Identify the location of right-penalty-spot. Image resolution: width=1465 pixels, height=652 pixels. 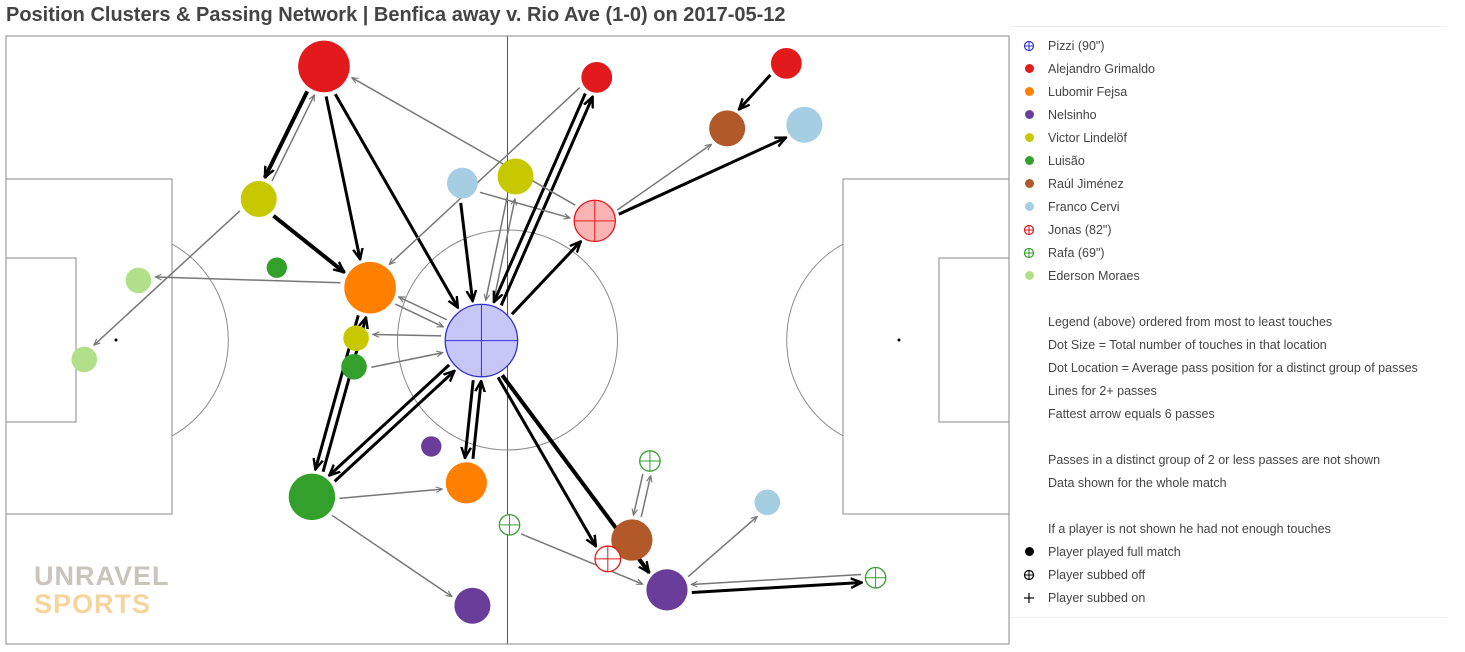
(899, 340).